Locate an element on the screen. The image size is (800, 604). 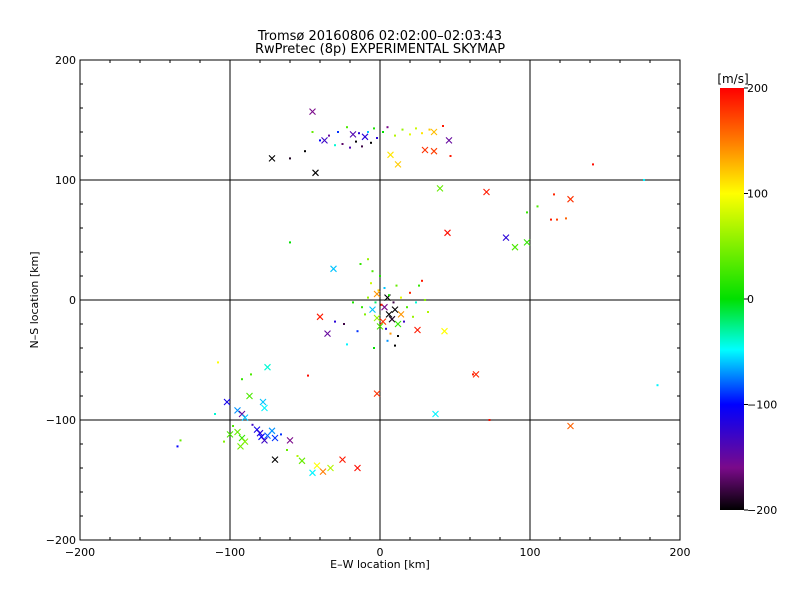
colorbar is located at coordinates (732, 299).